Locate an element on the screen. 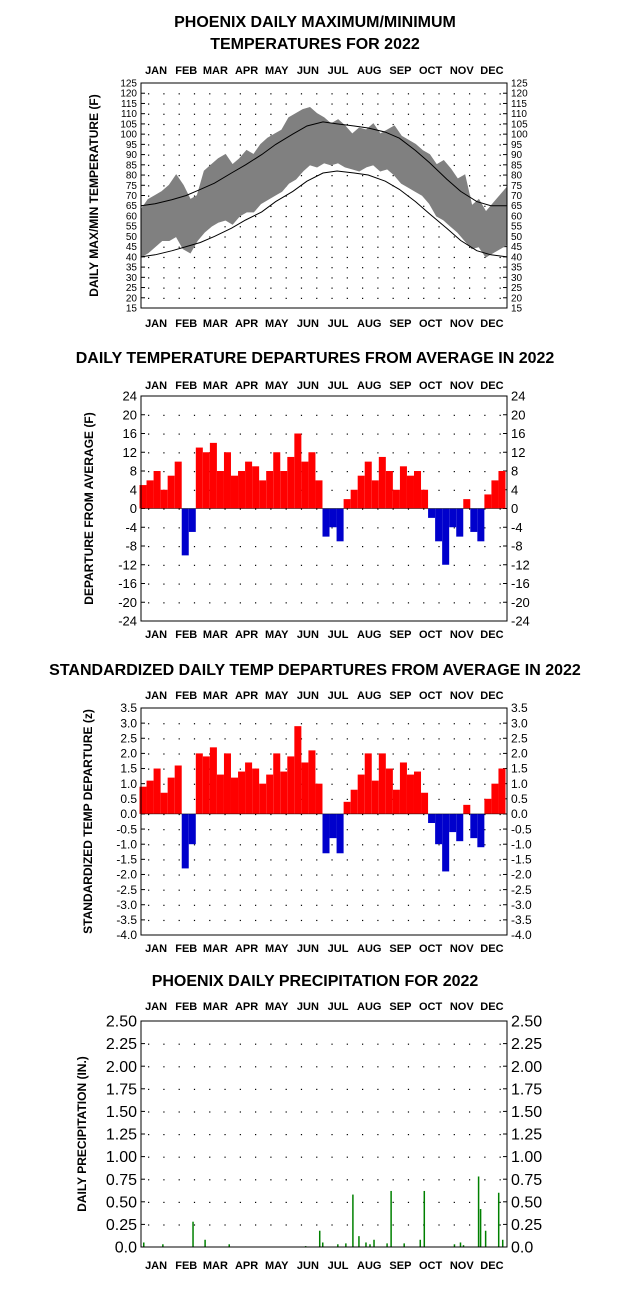 The width and height of the screenshot is (630, 1290). y-tick-right: 1.0 is located at coordinates (519, 784).